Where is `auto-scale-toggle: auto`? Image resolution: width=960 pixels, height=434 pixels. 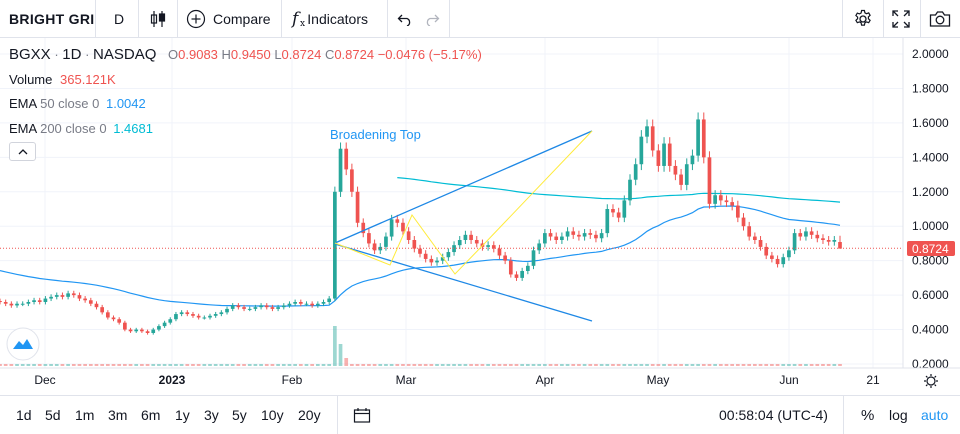
auto-scale-toggle: auto is located at coordinates (935, 415).